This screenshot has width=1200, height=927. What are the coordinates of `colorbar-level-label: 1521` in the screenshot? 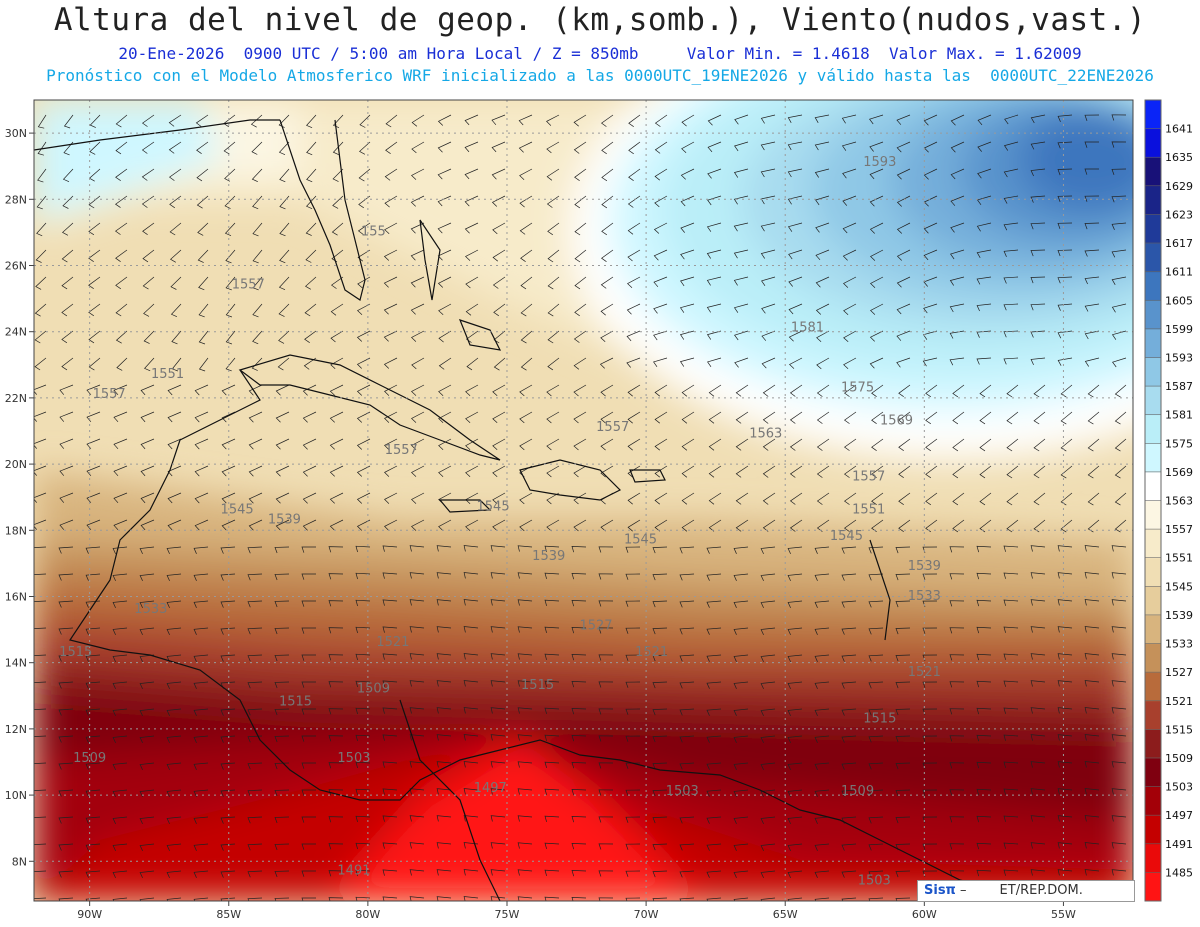 It's located at (1179, 701).